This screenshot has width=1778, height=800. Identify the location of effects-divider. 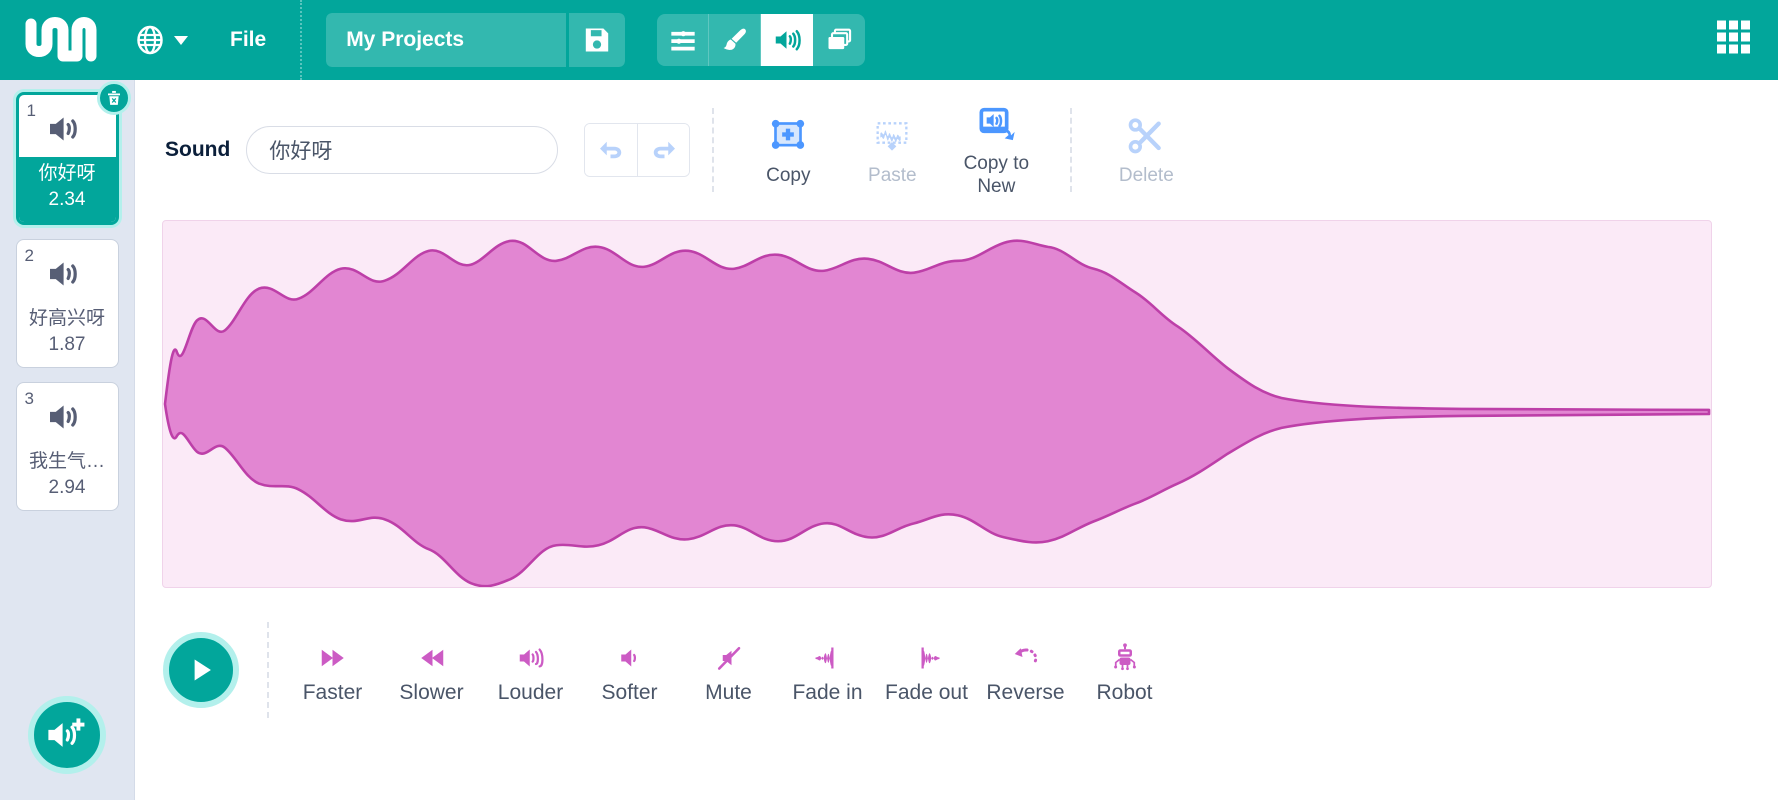
(268, 670).